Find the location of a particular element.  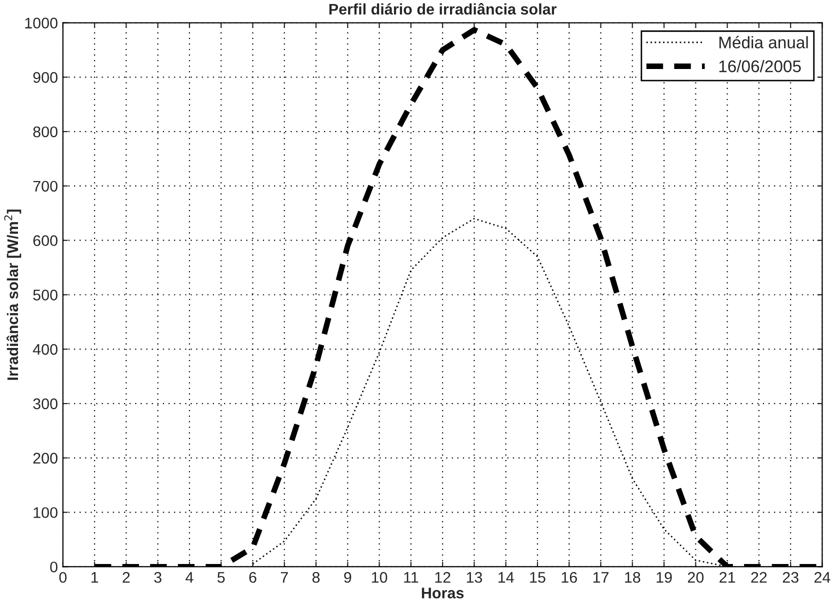

legend-label: 16/06/2005 is located at coordinates (760, 66).